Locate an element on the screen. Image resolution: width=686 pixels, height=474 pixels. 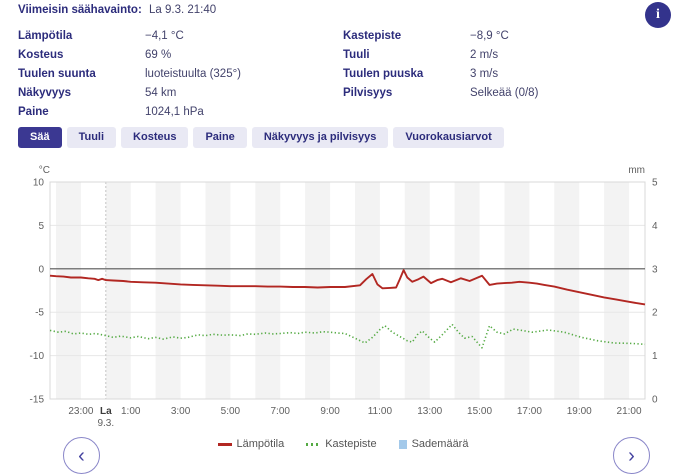
chart-legend: Lämpötila Kastepiste Sademäärä is located at coordinates (343, 444).